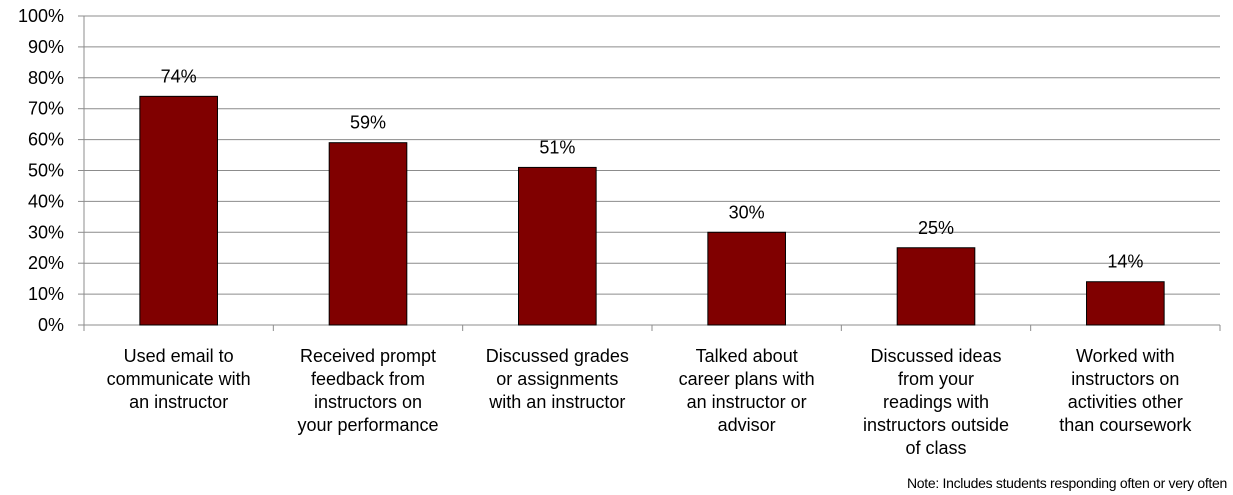  What do you see at coordinates (46, 294) in the screenshot?
I see `y-tick-label: 10%` at bounding box center [46, 294].